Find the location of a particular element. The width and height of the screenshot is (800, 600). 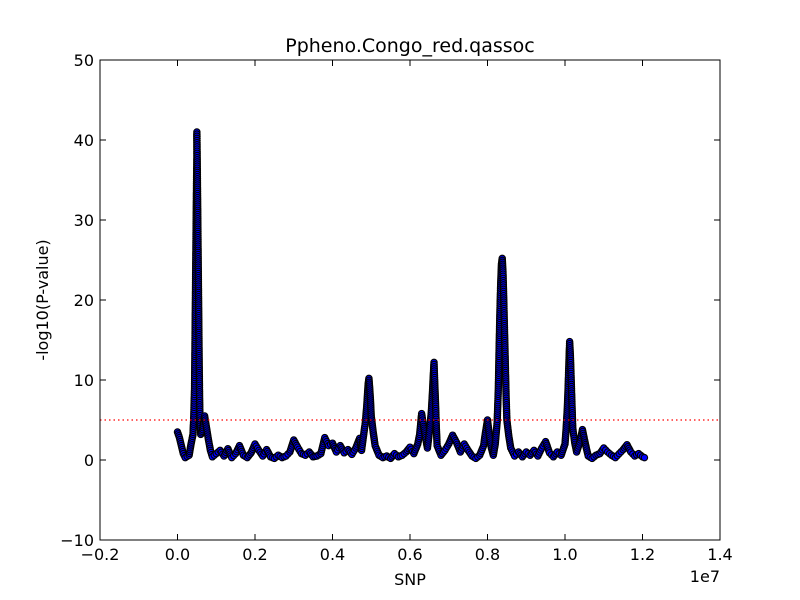

x-axis-label: SNP is located at coordinates (410, 579).